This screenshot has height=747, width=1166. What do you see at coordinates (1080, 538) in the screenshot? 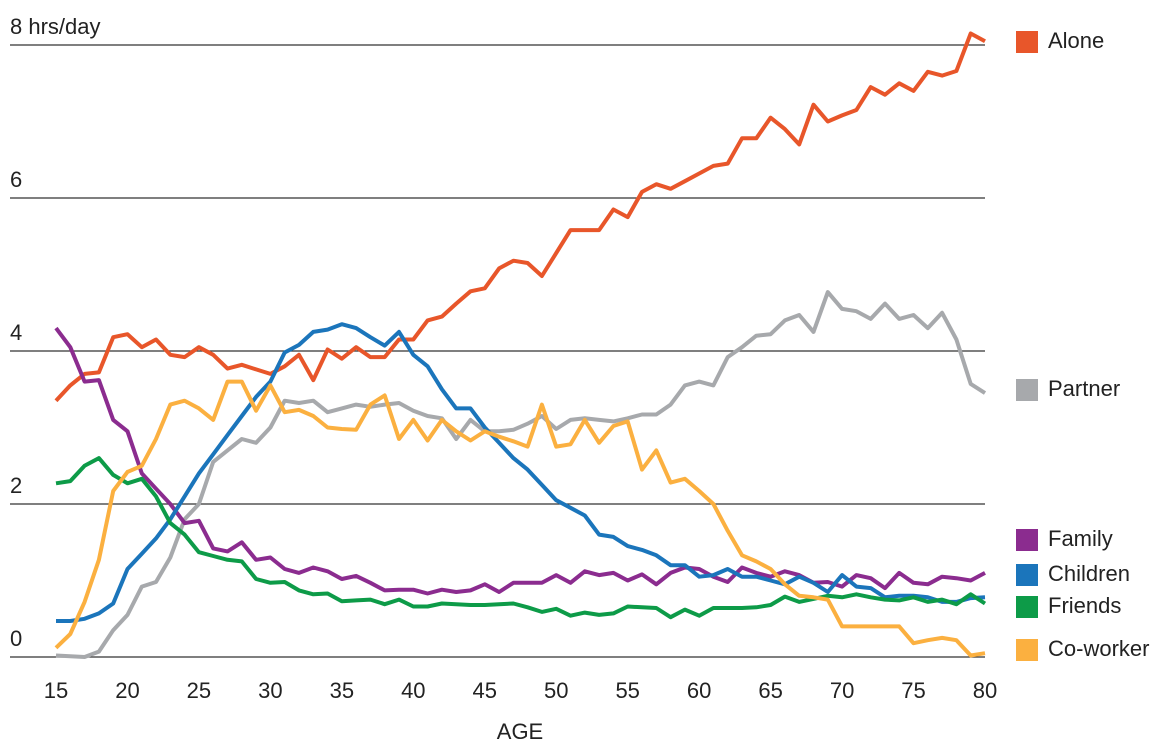
I see `legend-label: Family` at bounding box center [1080, 538].